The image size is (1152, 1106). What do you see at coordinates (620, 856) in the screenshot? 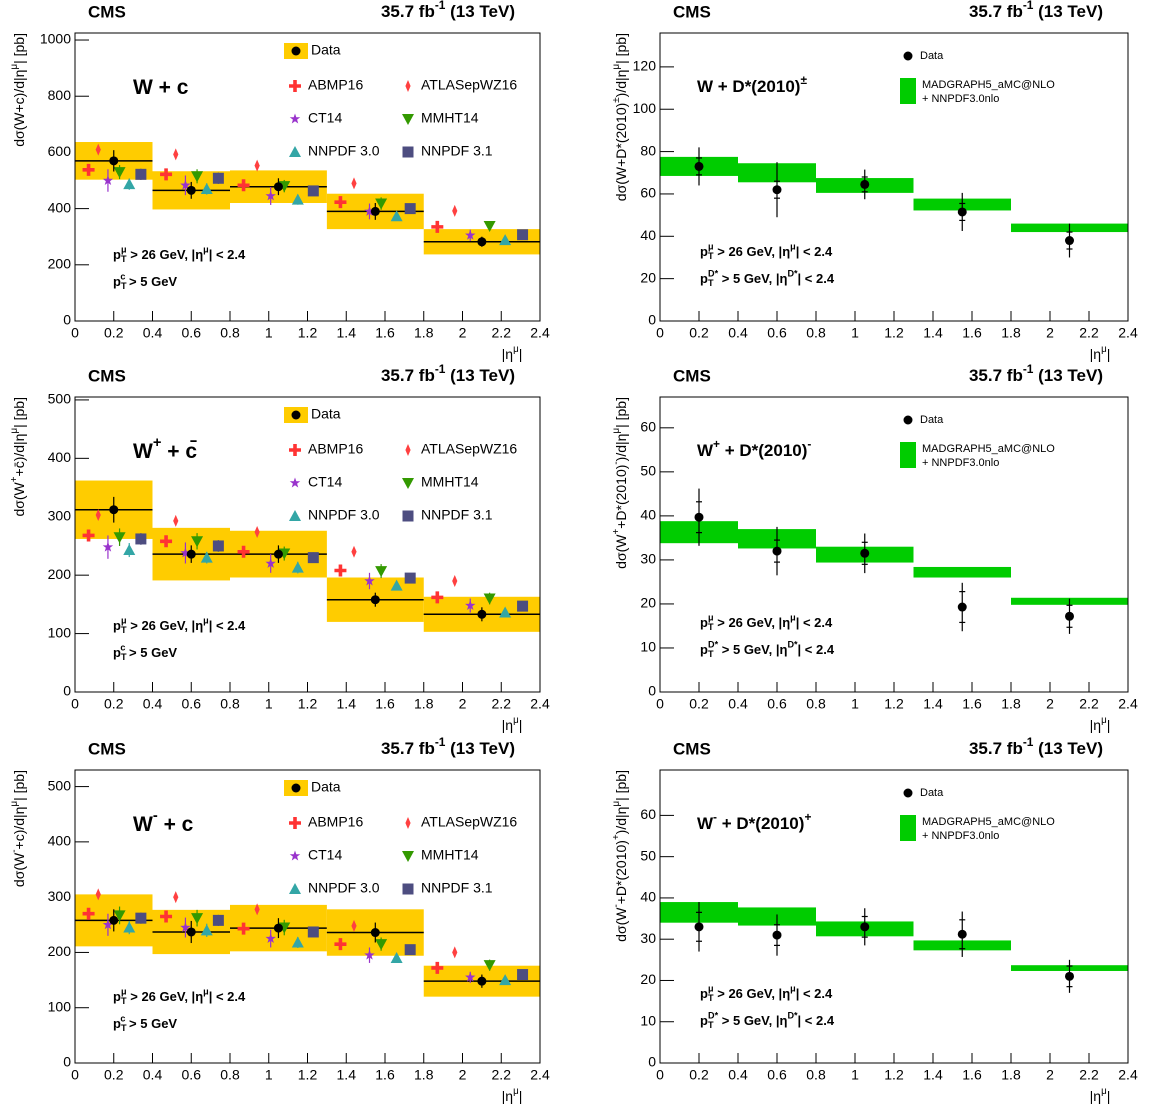
I see `y-axis-title: dσ(W-+D*(2010)+)/d|ημ| [pb]` at bounding box center [620, 856].